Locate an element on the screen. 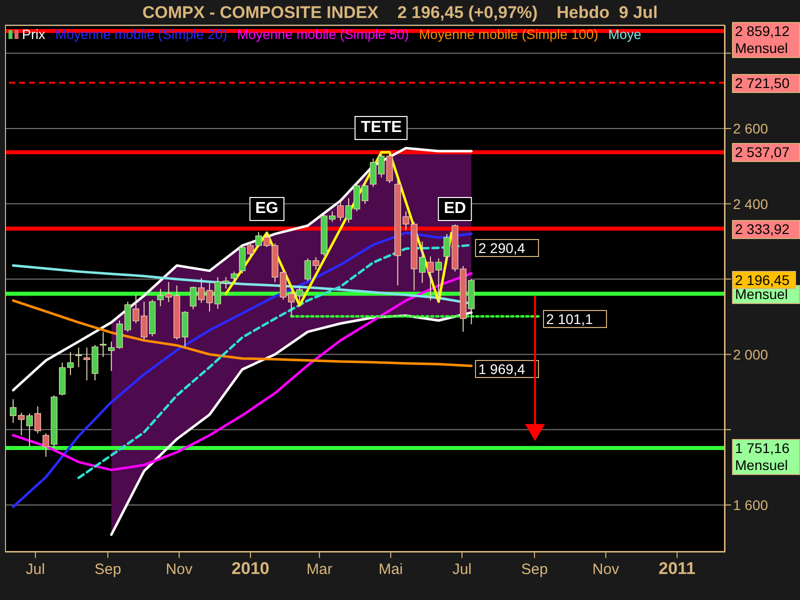 Image resolution: width=800 pixels, height=600 pixels. chart-title: COMPX - COMPOSITE INDEX 2 196,45 (+0,97%) Hebdo 9 Jul is located at coordinates (400, 13).